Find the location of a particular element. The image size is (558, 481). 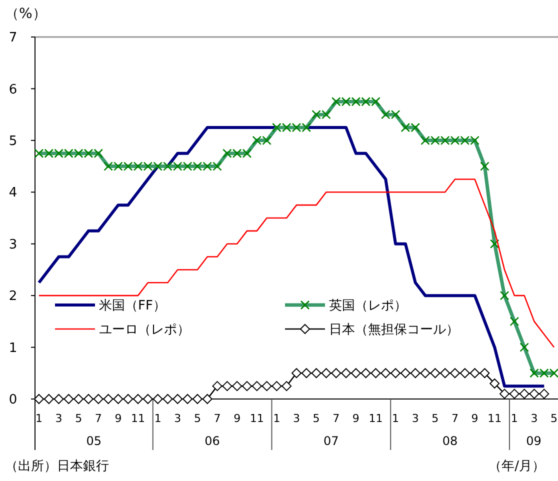

y-tick-label: 0 is located at coordinates (13, 400).